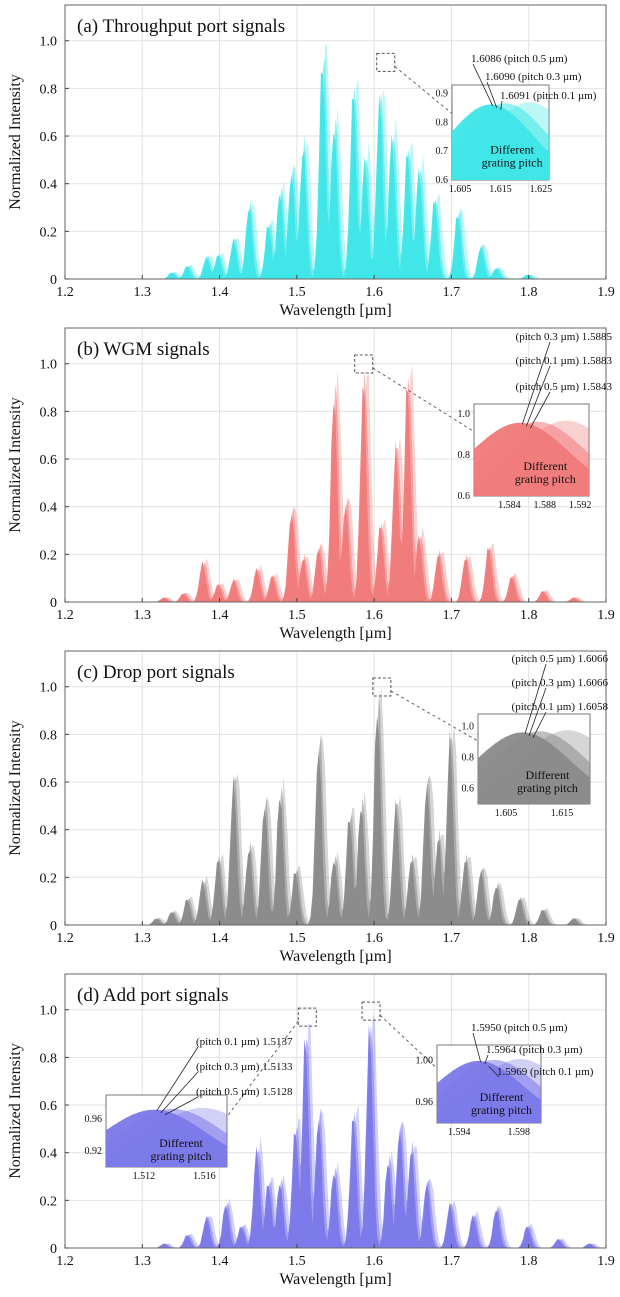 This screenshot has width=620, height=1297. What do you see at coordinates (49, 89) in the screenshot?
I see `y-tick-label: 0.8` at bounding box center [49, 89].